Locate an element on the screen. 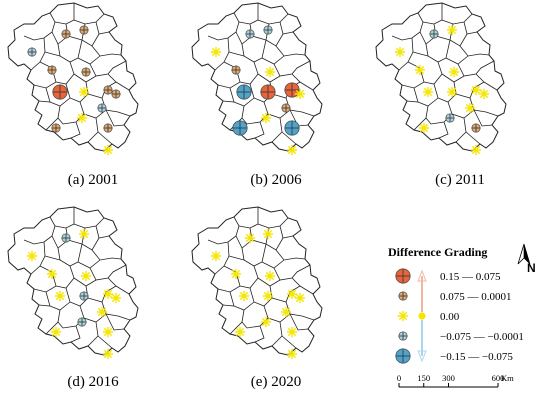  panel-caption: (d) 2016 is located at coordinates (93, 382).